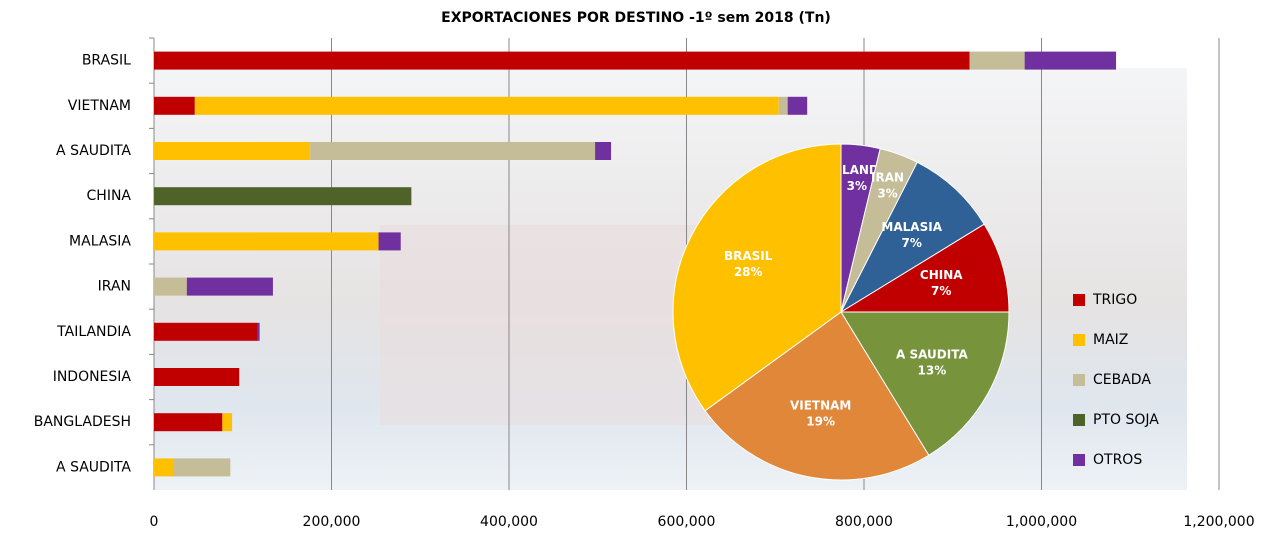  What do you see at coordinates (99, 106) in the screenshot?
I see `y-tick-label: VIETNAM` at bounding box center [99, 106].